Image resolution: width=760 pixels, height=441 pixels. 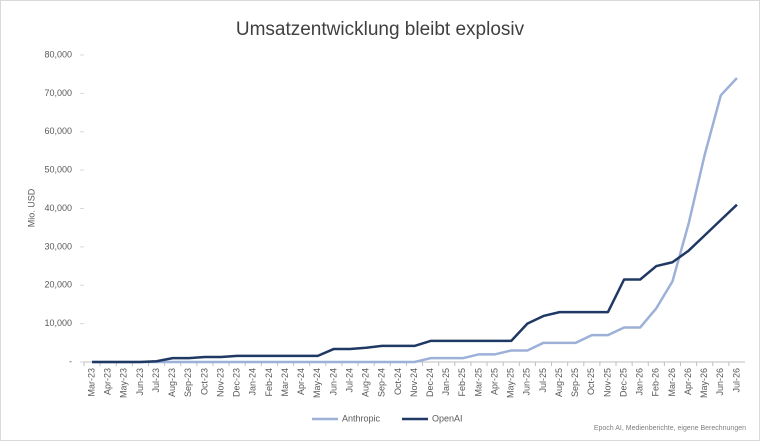 What do you see at coordinates (285, 382) in the screenshot?
I see `x-tick-label: Mar-24` at bounding box center [285, 382].